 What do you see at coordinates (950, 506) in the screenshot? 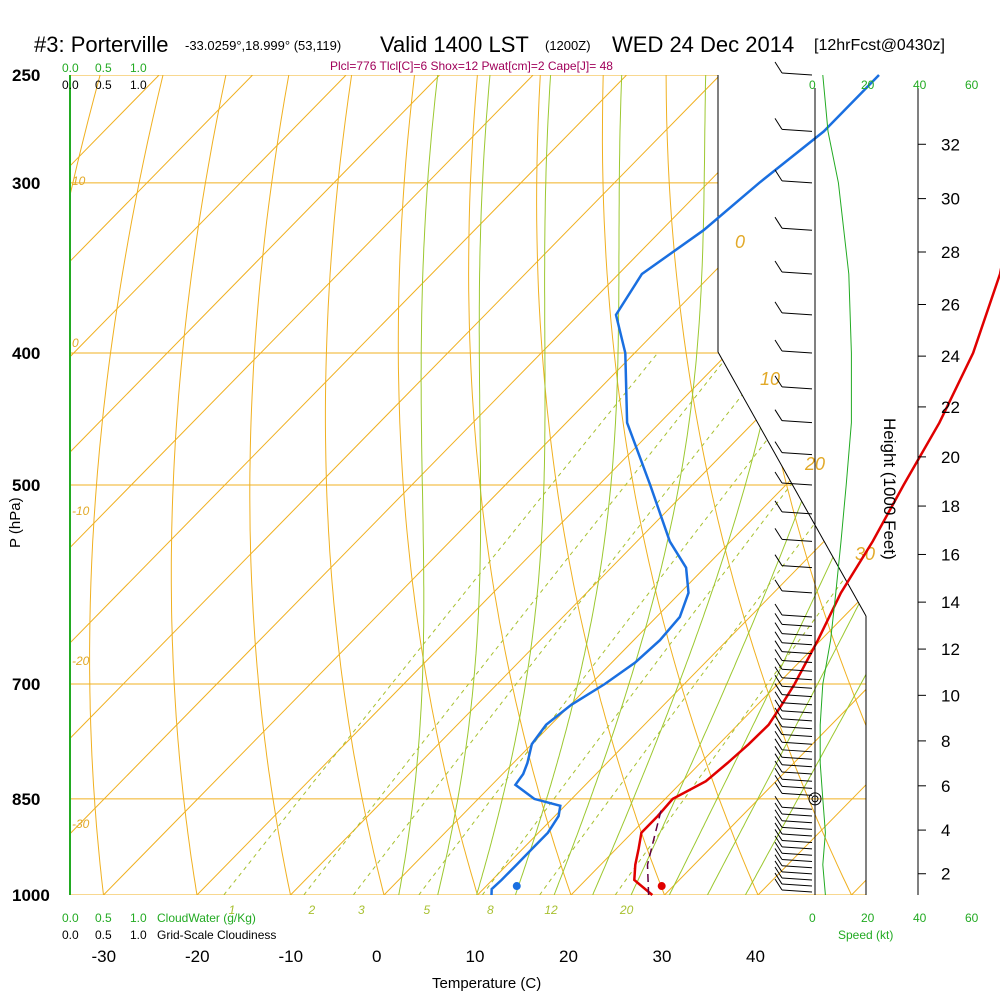
I see `height-tick-label: 18` at bounding box center [950, 506].